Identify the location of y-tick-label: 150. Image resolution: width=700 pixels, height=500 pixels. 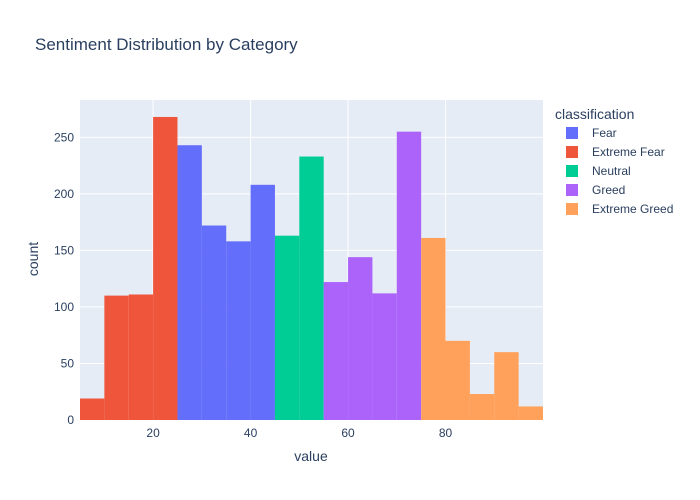
(64, 250).